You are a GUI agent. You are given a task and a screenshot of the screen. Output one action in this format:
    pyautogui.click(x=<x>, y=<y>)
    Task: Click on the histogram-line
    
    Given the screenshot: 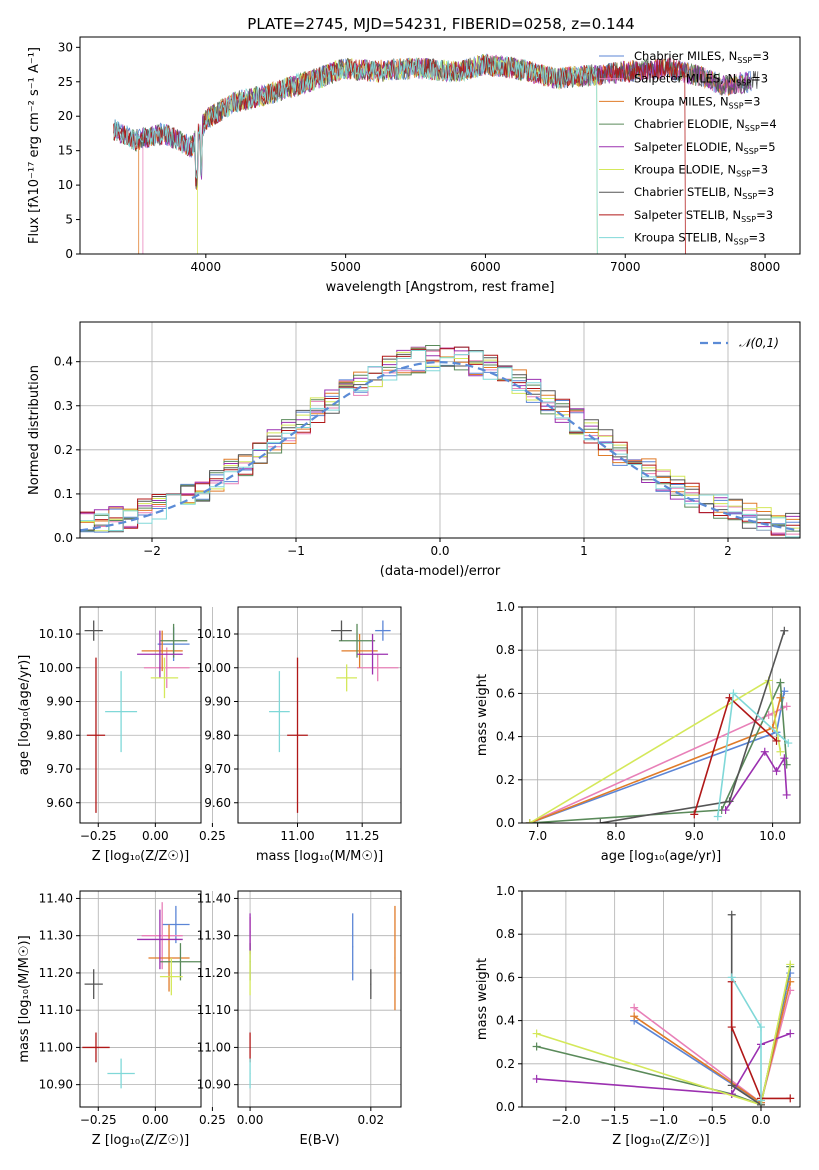 What is the action you would take?
    pyautogui.click(x=440, y=444)
    